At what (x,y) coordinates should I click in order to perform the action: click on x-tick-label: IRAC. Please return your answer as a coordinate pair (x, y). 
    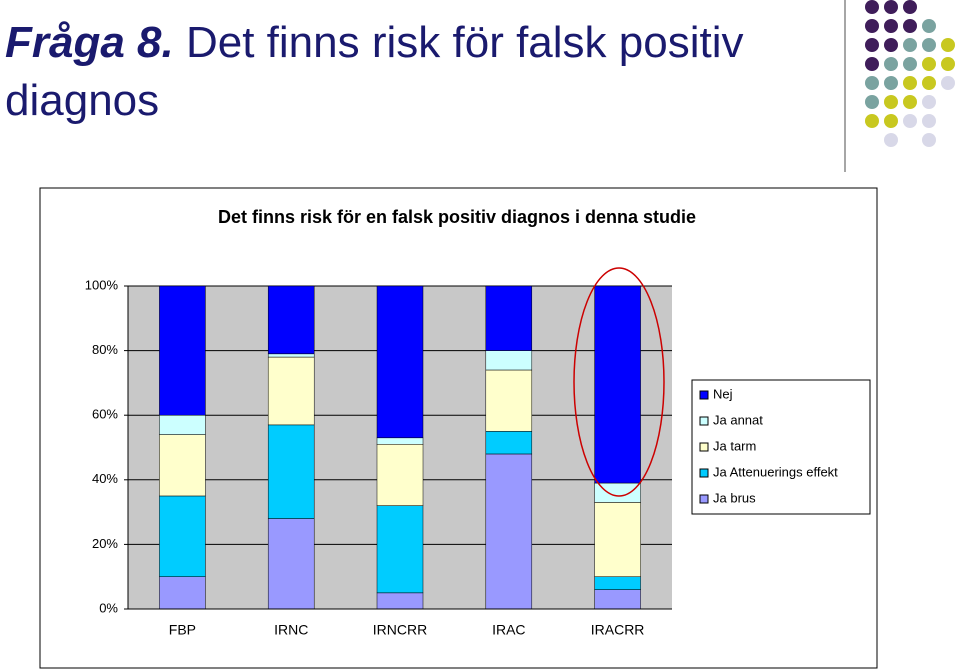
    Looking at the image, I should click on (508, 630).